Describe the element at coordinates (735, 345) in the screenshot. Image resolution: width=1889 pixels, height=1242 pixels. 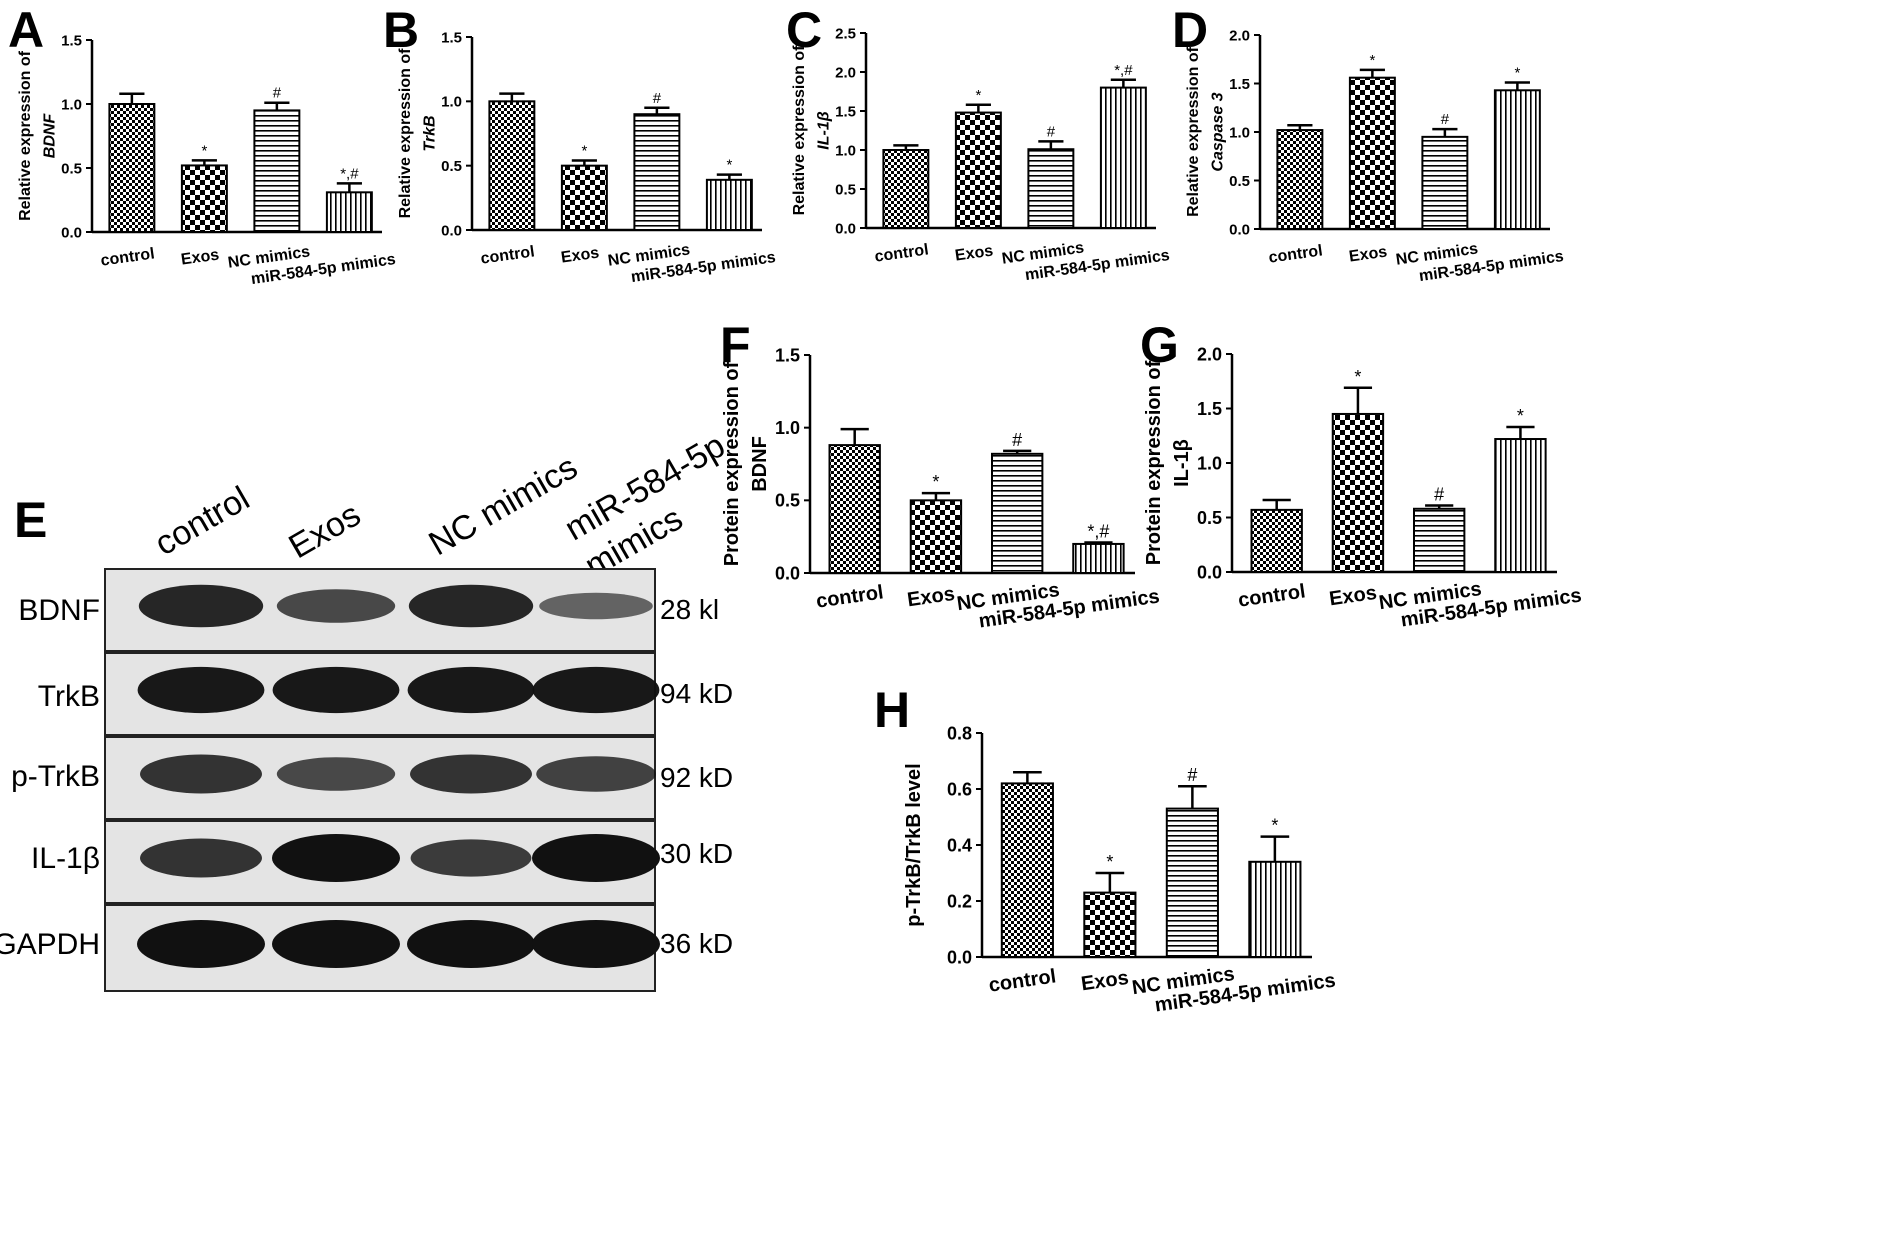
I see `panel-letter-f: F` at that location.